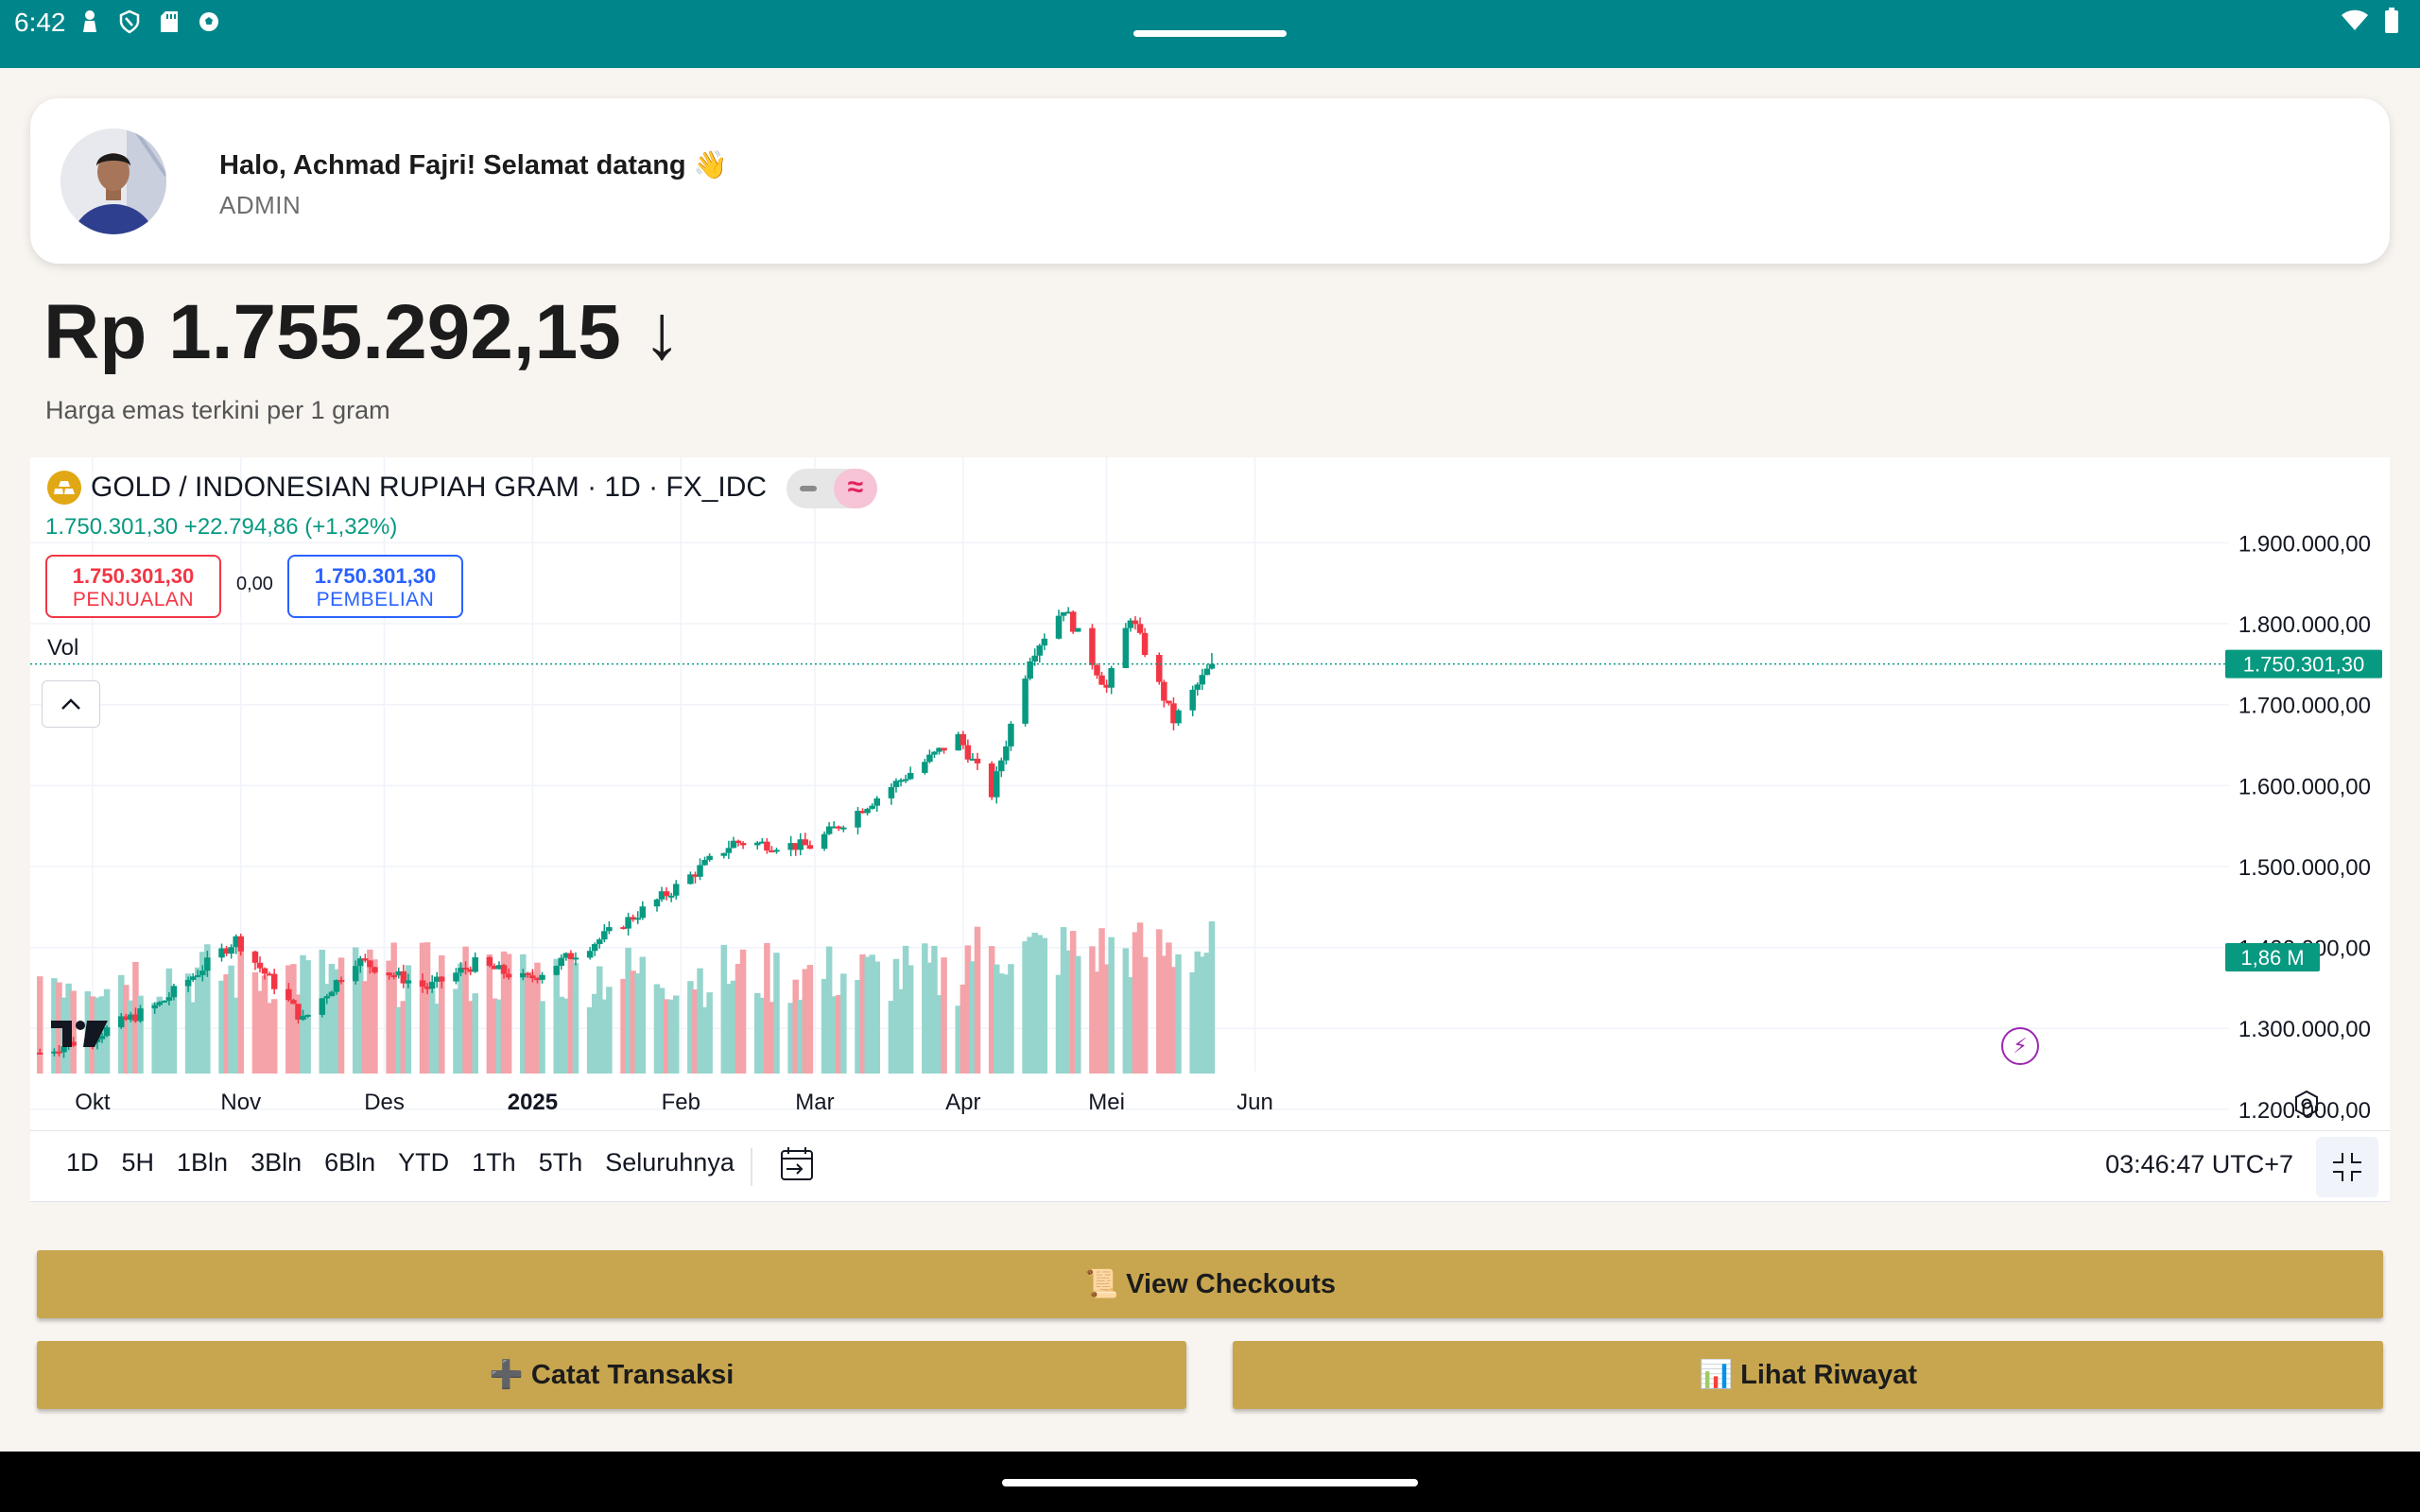 Image resolution: width=2420 pixels, height=1512 pixels. Describe the element at coordinates (611, 1375) in the screenshot. I see `record-transaction-button: ➕ Catat Transaksi` at that location.